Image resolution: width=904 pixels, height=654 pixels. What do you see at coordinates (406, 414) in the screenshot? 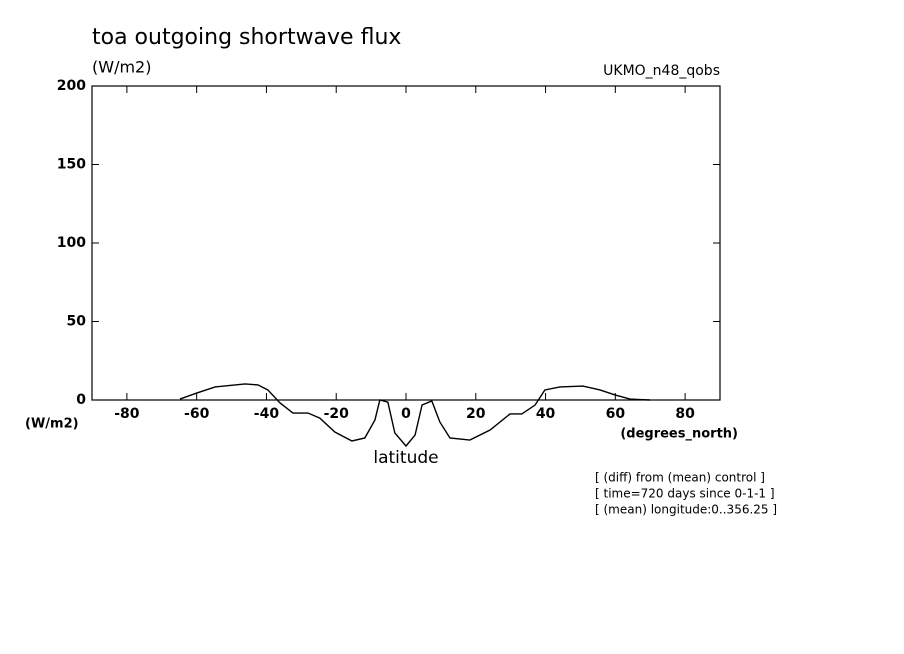
I see `x-tick-label: 0` at bounding box center [406, 414].